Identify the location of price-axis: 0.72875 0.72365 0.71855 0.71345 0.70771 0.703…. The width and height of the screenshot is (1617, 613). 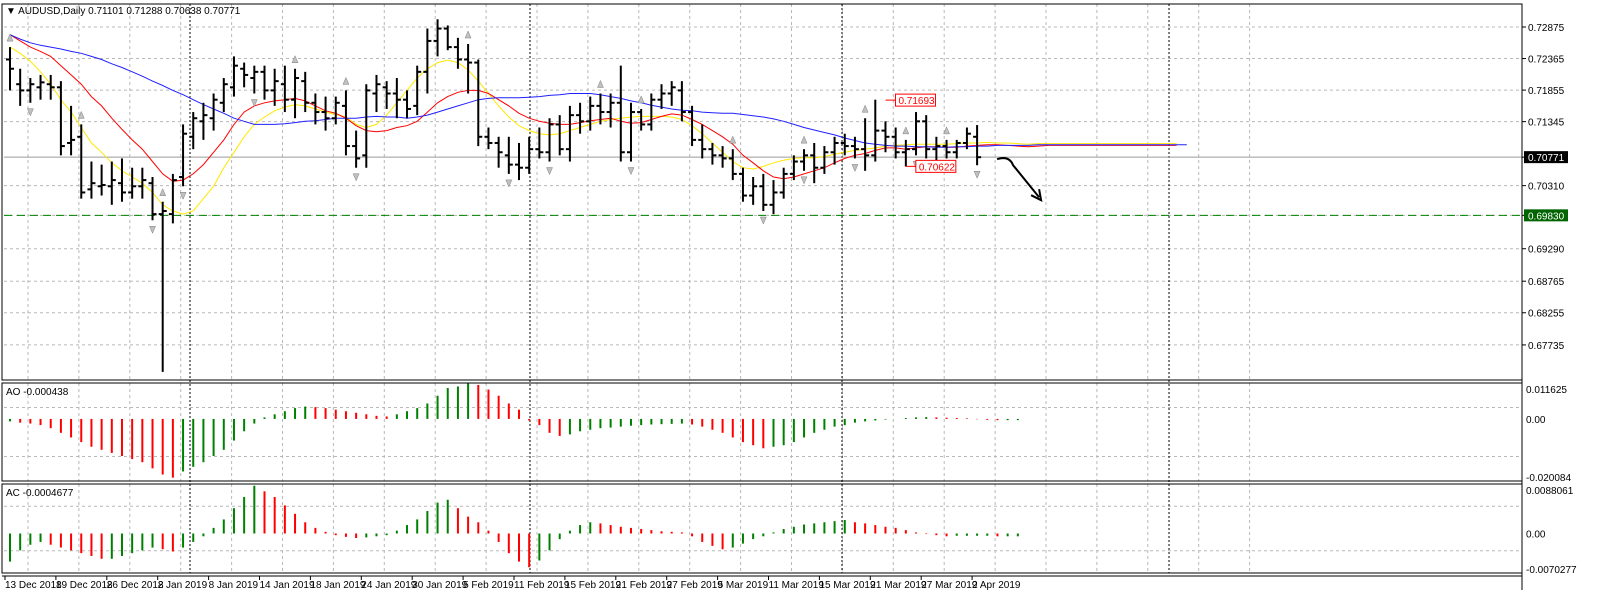
(1549, 299).